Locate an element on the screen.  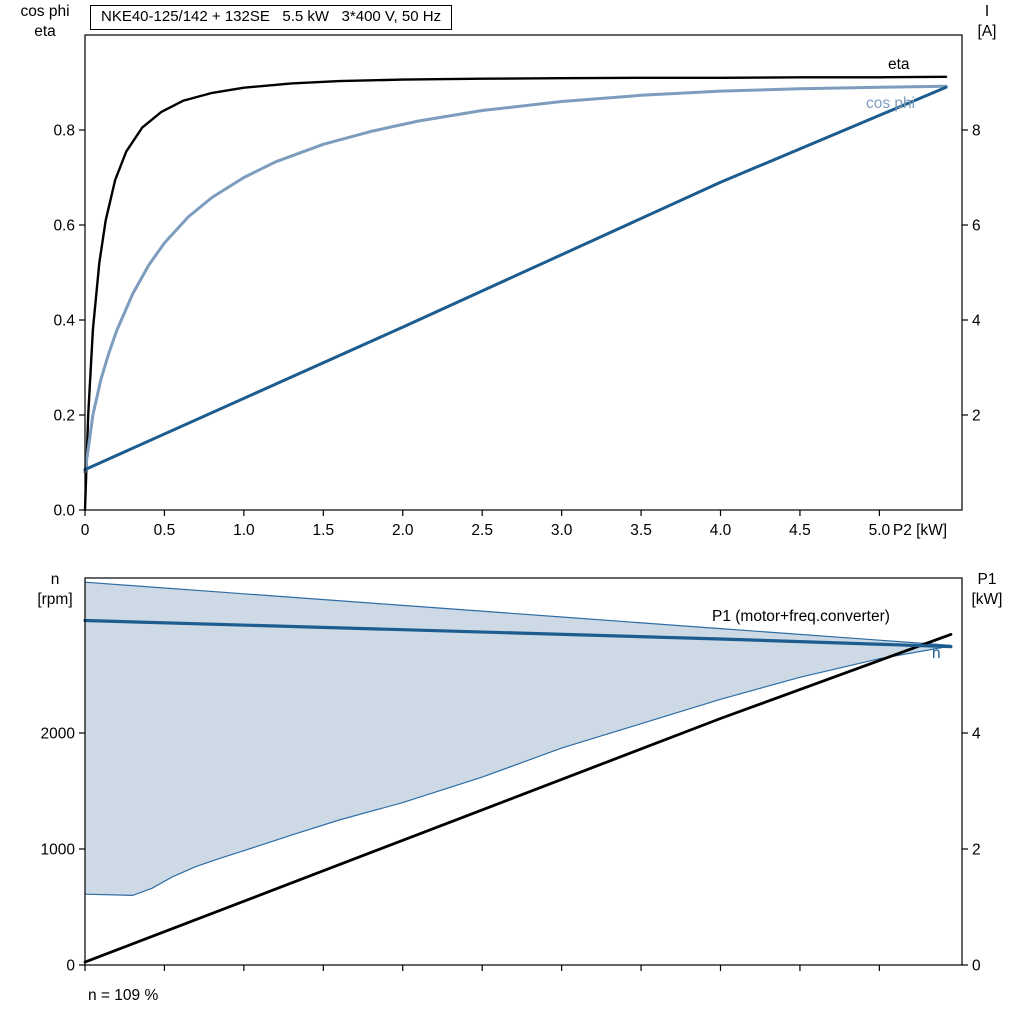
eta-curve-label: eta is located at coordinates (899, 64).